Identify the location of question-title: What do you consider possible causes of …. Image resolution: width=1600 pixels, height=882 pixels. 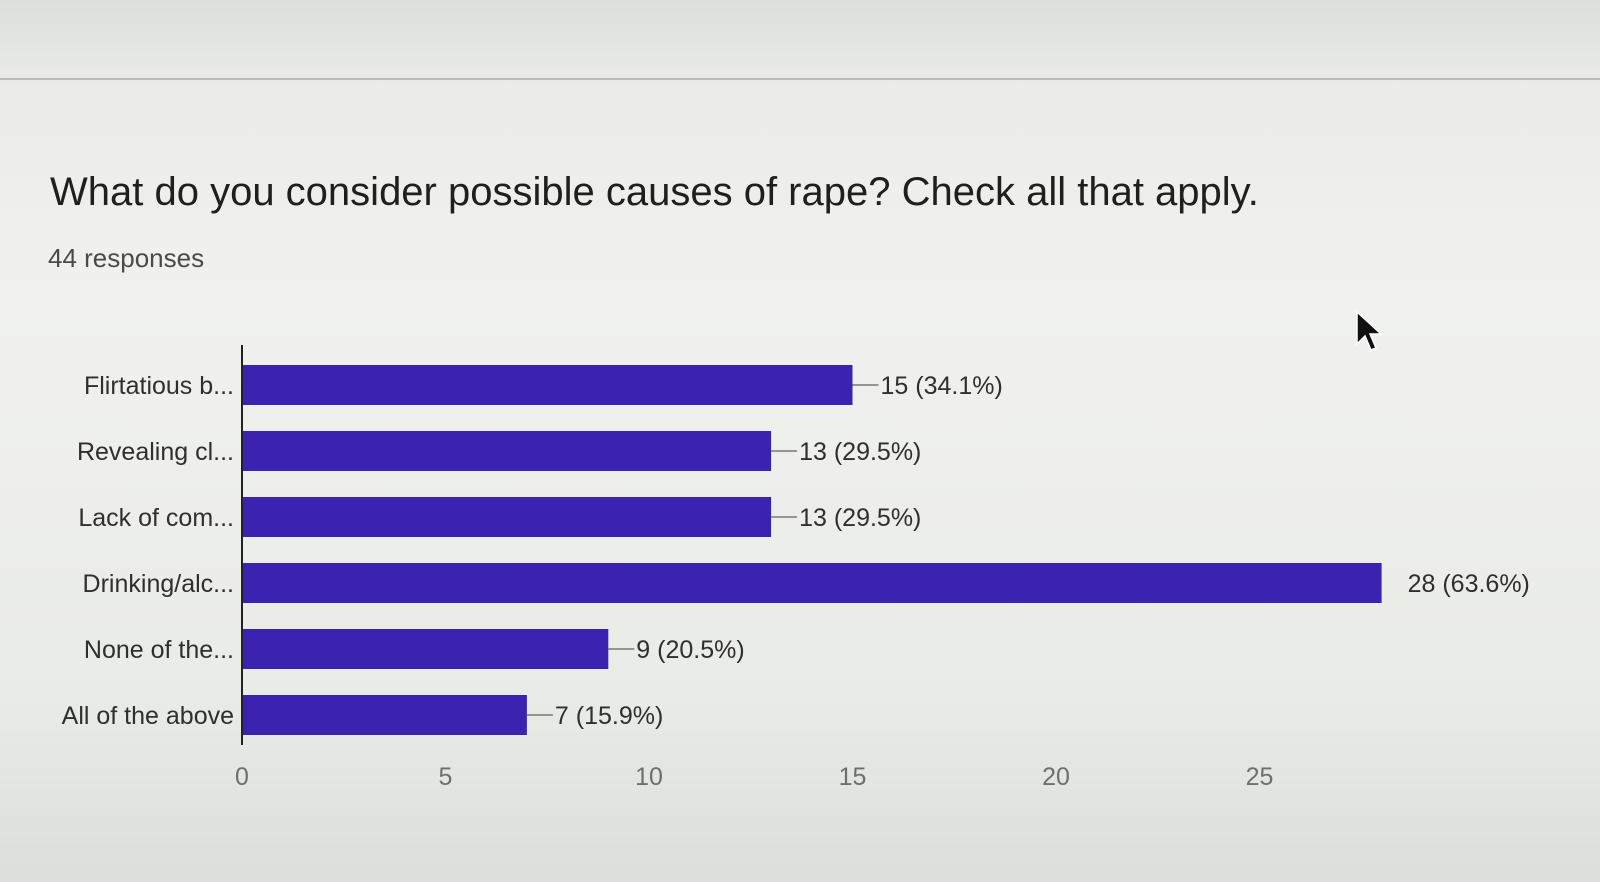
(654, 192).